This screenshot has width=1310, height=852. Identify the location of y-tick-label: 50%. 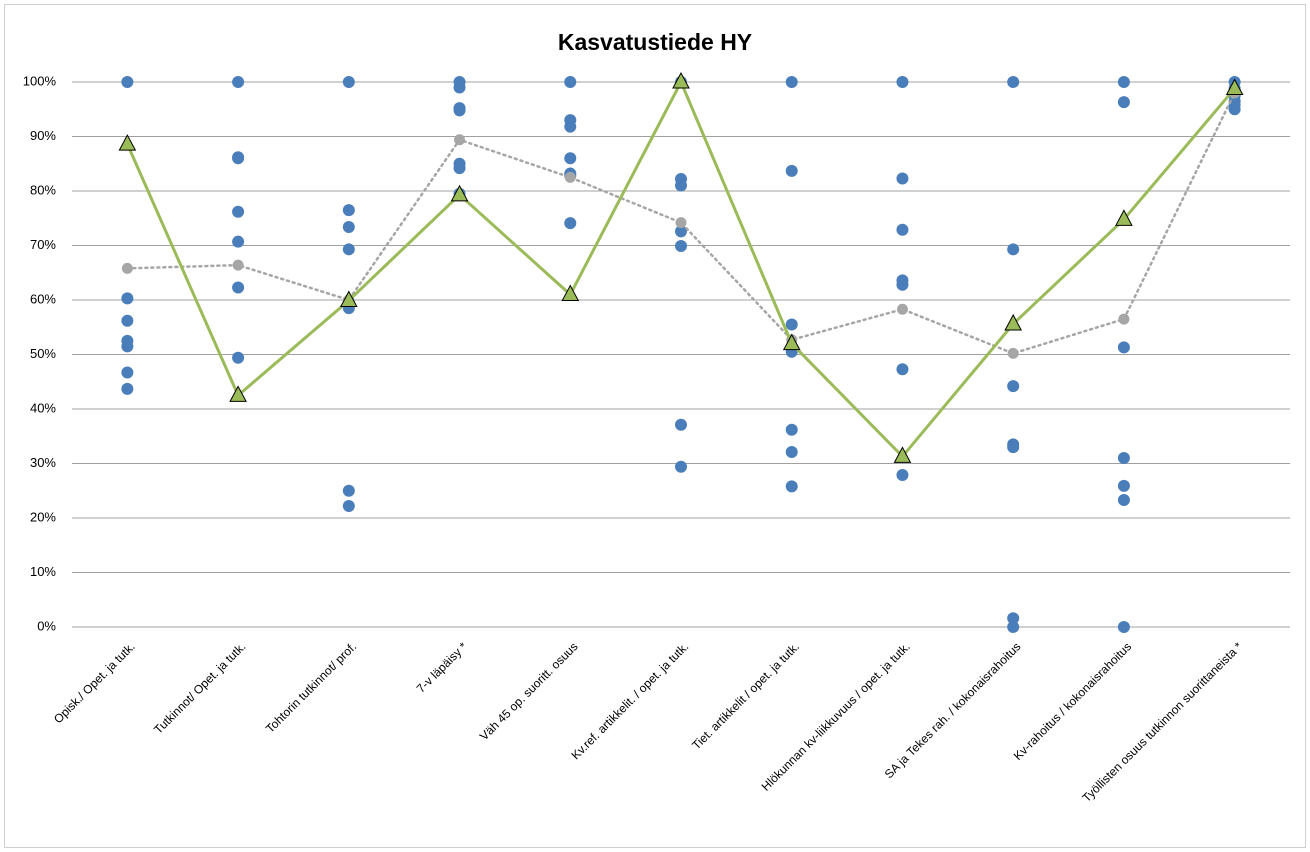
(43, 353).